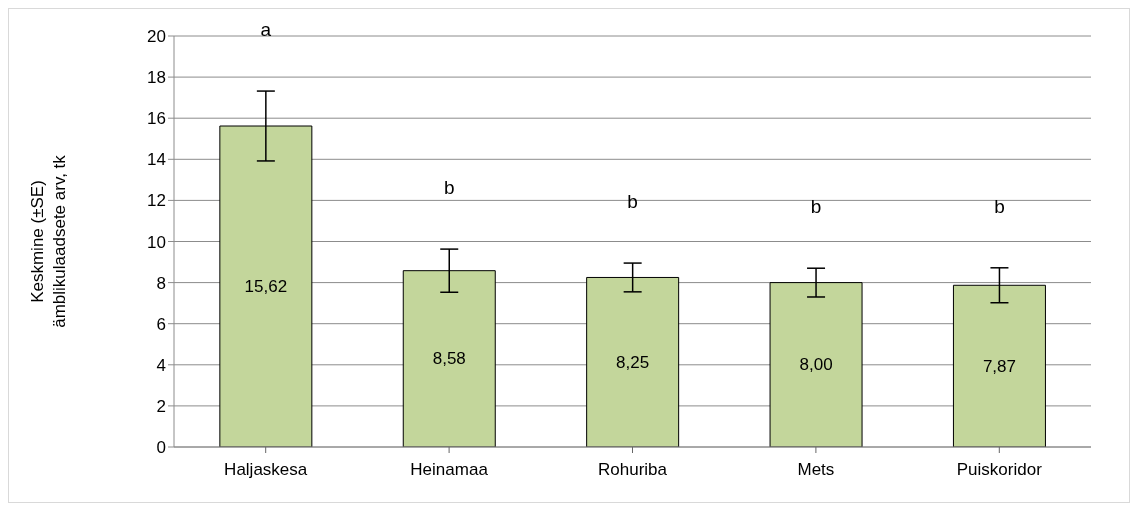 The height and width of the screenshot is (511, 1138). Describe the element at coordinates (48, 241) in the screenshot. I see `y-axis-title: Keskmine (±SE) ämblikulaadsete arv, tk` at that location.